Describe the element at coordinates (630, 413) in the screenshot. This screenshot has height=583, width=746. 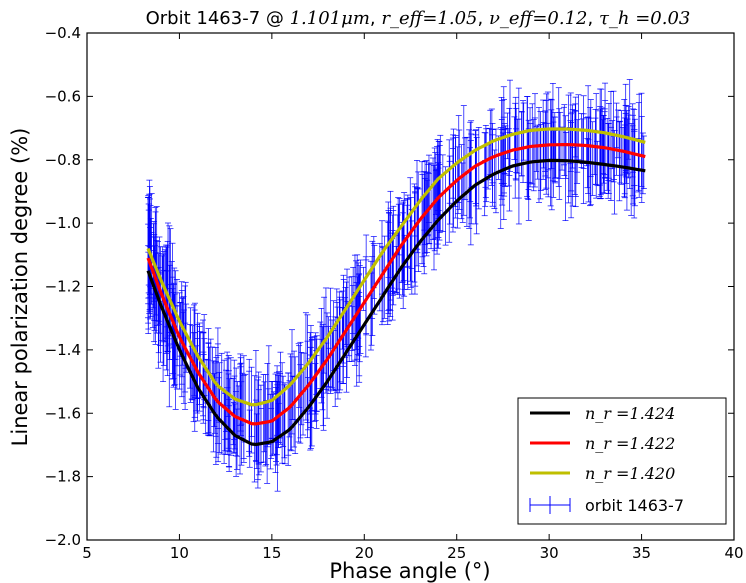
I see `legend-label-1424: n_r =1.424` at that location.